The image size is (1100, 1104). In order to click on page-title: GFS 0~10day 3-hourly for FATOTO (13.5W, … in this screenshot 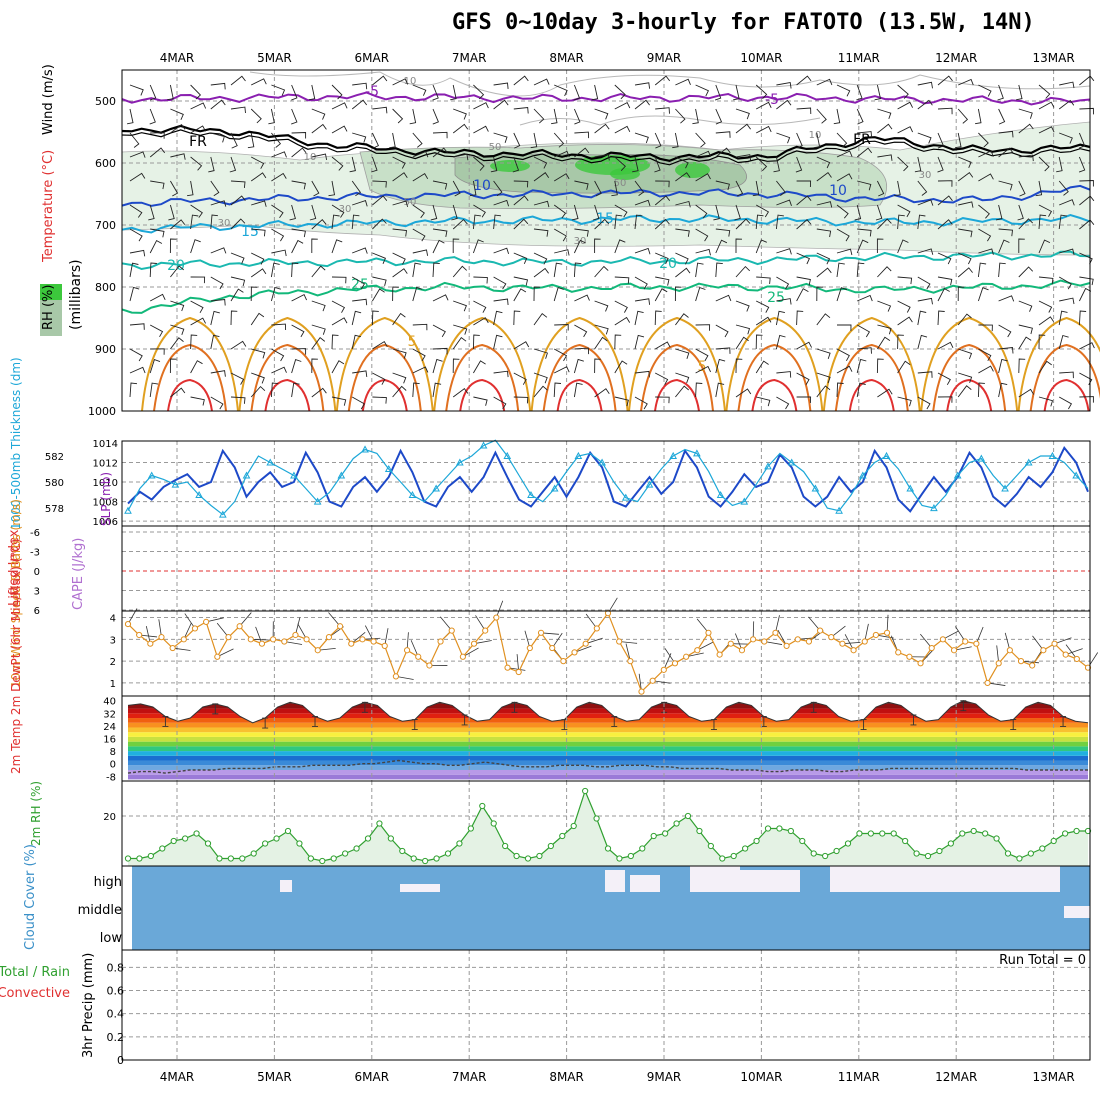, I will do `click(743, 22)`.